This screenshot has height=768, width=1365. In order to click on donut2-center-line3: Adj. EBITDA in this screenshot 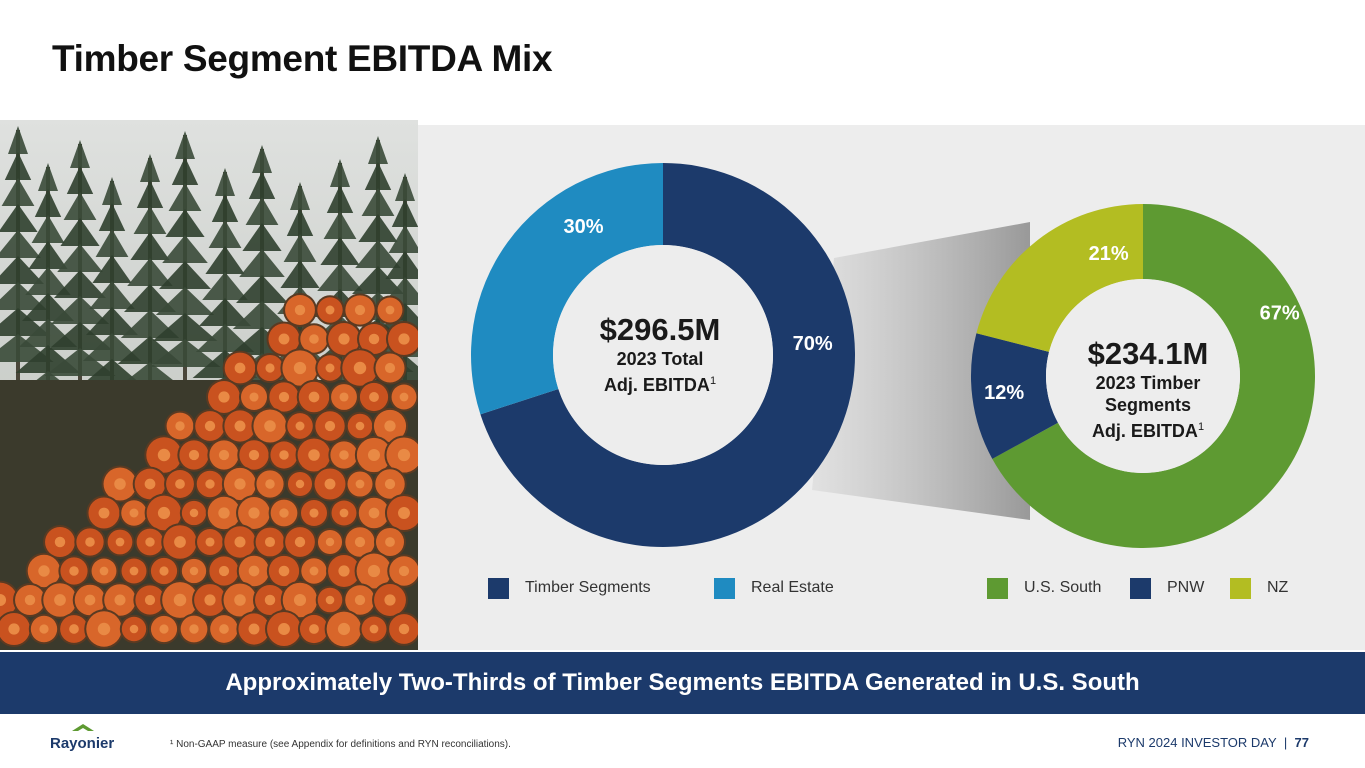, I will do `click(1144, 431)`.